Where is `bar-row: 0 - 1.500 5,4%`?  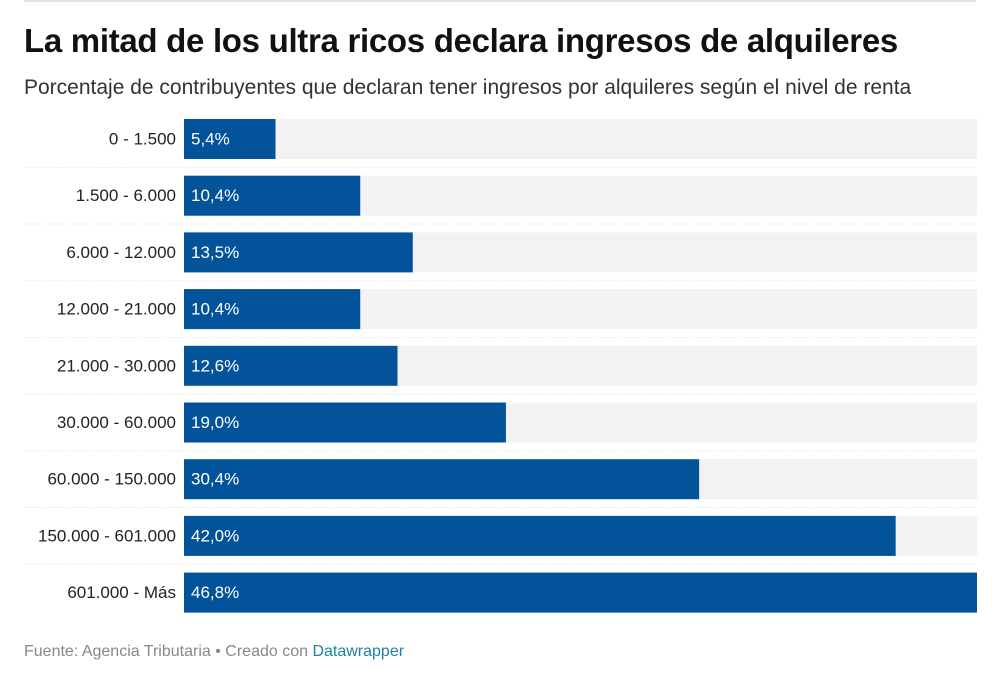
bar-row: 0 - 1.500 5,4% is located at coordinates (500, 143).